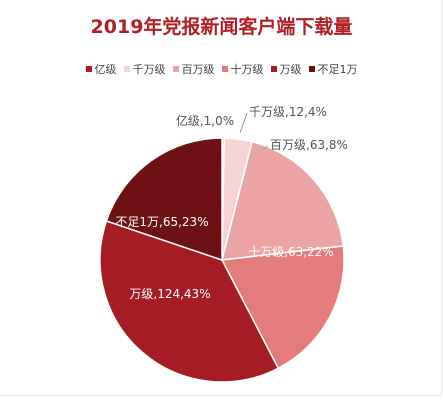 The height and width of the screenshot is (400, 443). What do you see at coordinates (290, 69) in the screenshot?
I see `legend-label: 万级` at bounding box center [290, 69].